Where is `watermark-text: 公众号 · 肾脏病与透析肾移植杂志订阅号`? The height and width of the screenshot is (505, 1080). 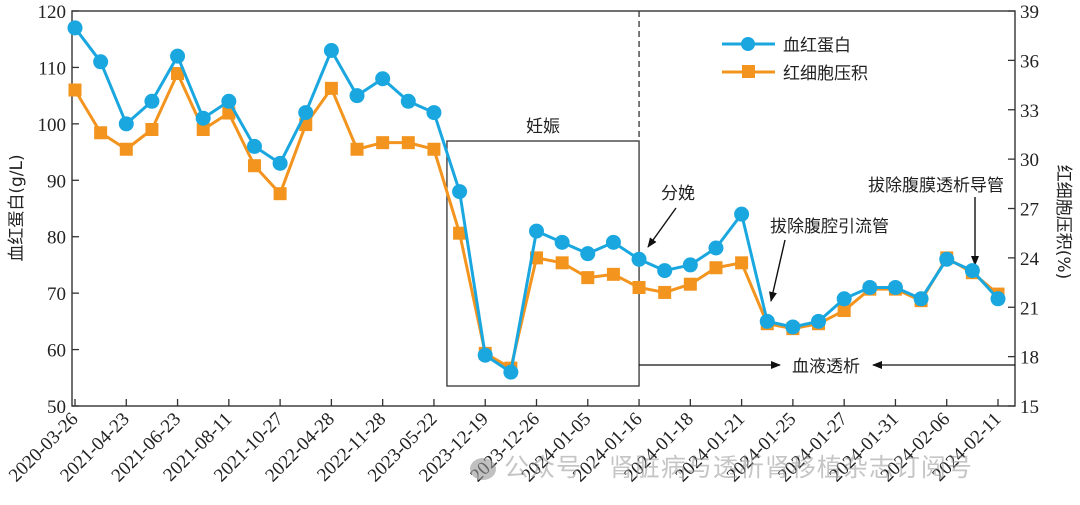
watermark-text: 公众号 · 肾脏病与透析肾移植杂志订阅号 is located at coordinates (738, 467).